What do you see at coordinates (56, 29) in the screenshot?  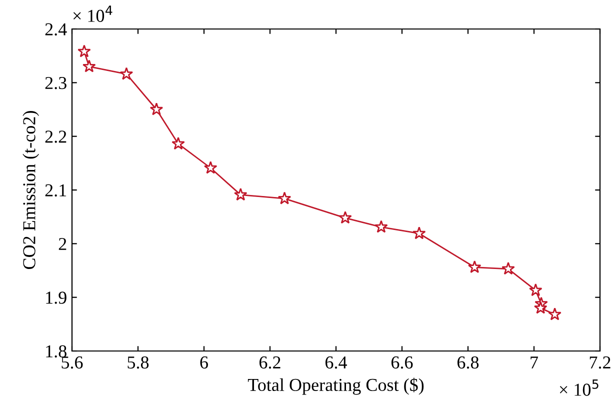 I see `y-tick-label: 2.4` at bounding box center [56, 29].